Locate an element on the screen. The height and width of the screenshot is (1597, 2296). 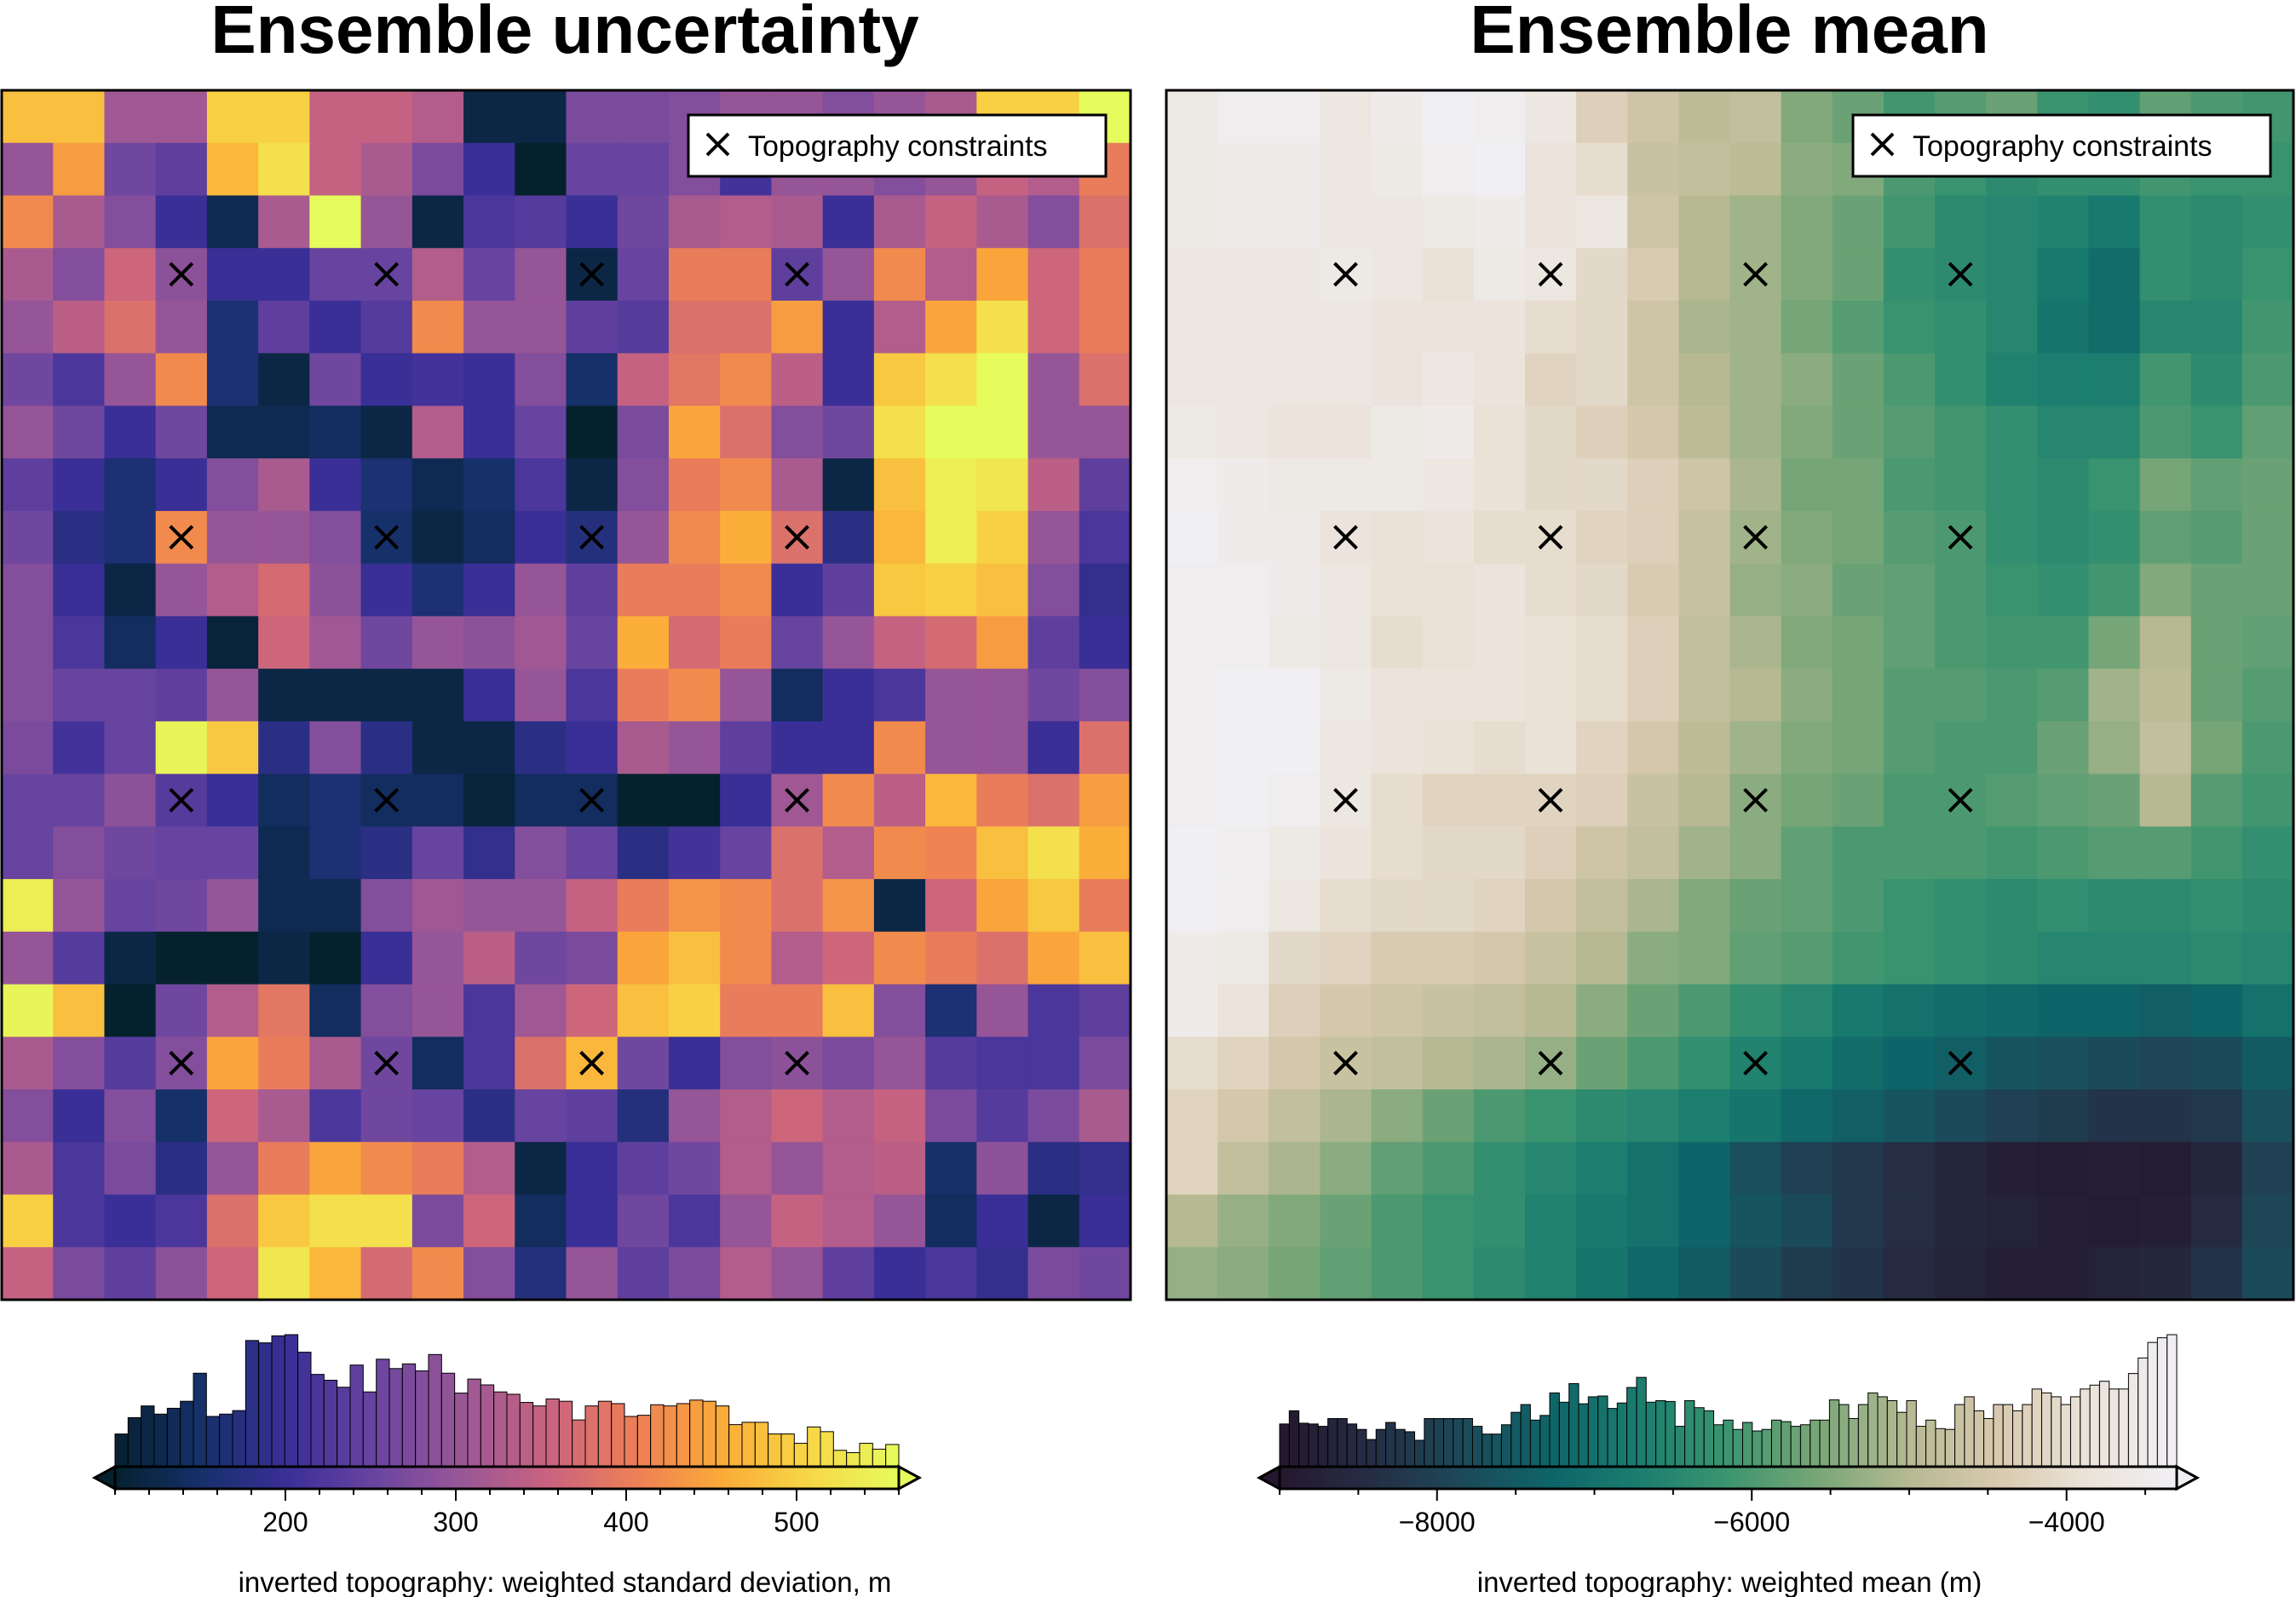
mean-colorbar-ticks: −8000 −6000 −4000 is located at coordinates (1713, 1513).